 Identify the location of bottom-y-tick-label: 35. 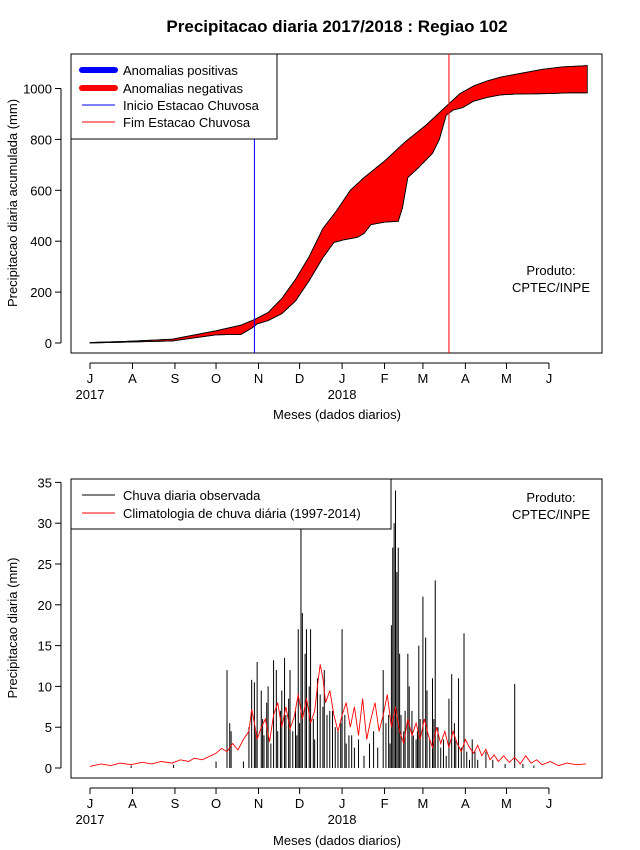
(45, 482).